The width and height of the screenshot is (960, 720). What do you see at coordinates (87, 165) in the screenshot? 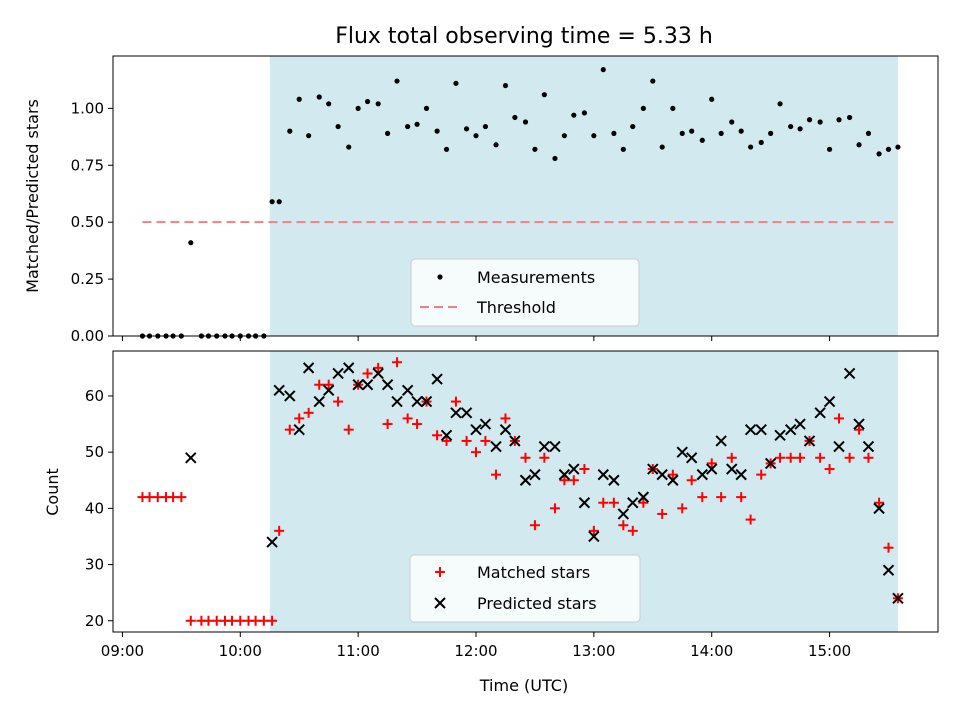
I see `top-y-tick-label: 0.75` at bounding box center [87, 165].